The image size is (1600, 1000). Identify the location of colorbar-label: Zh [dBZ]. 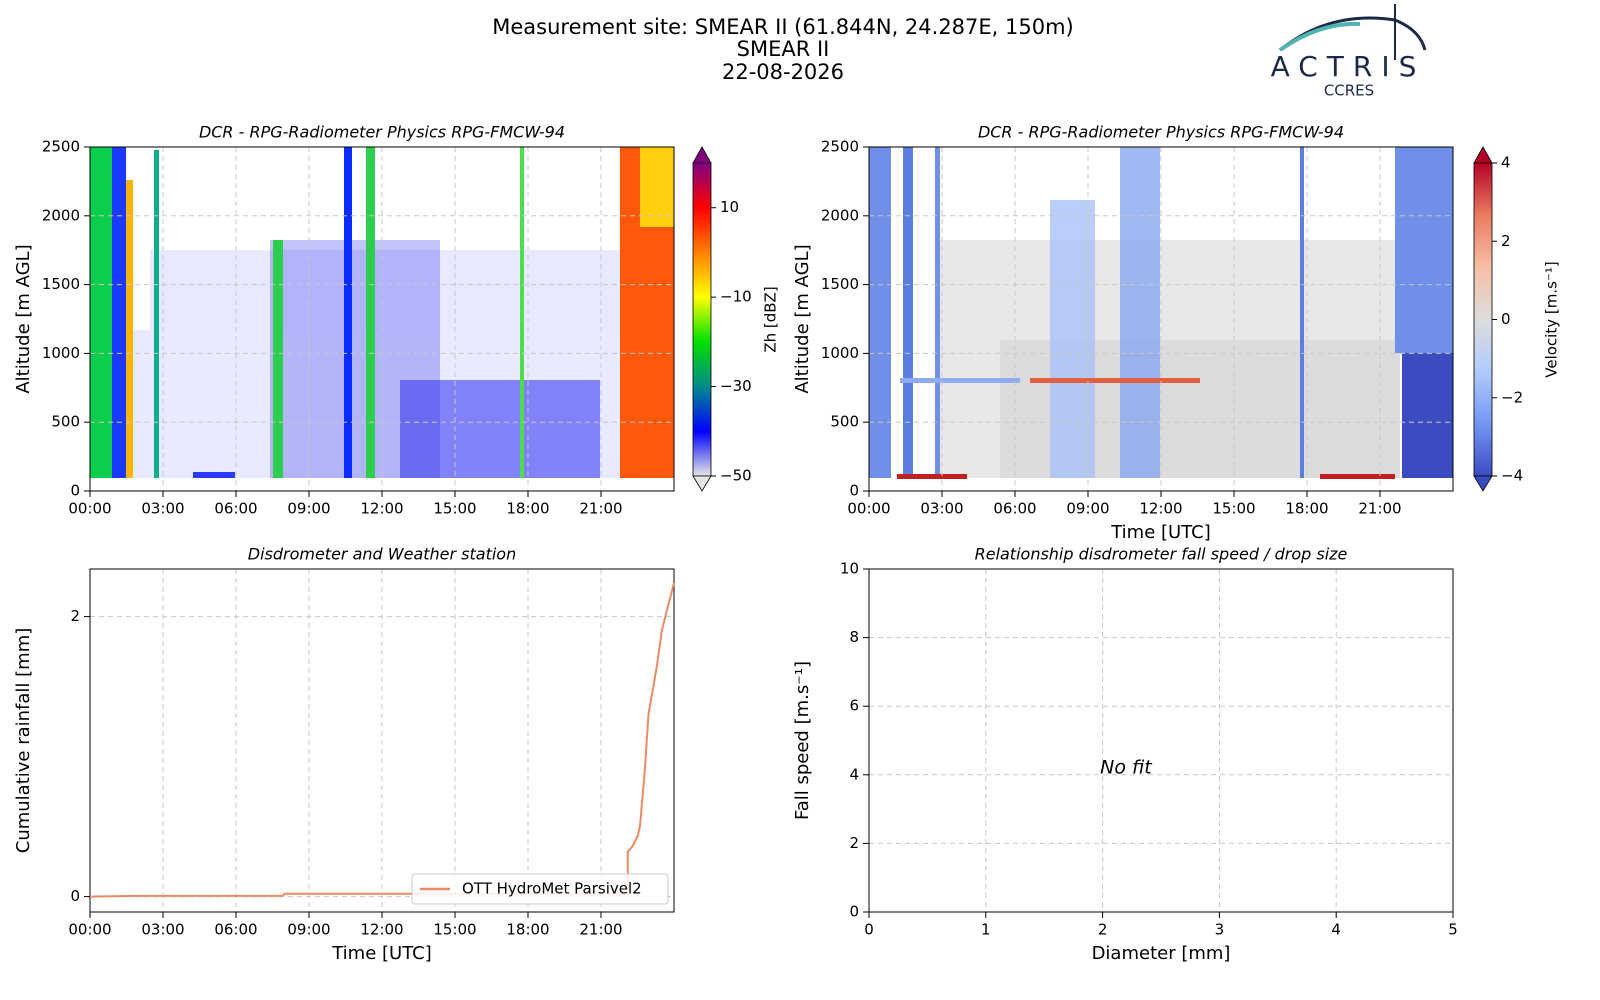
(771, 319).